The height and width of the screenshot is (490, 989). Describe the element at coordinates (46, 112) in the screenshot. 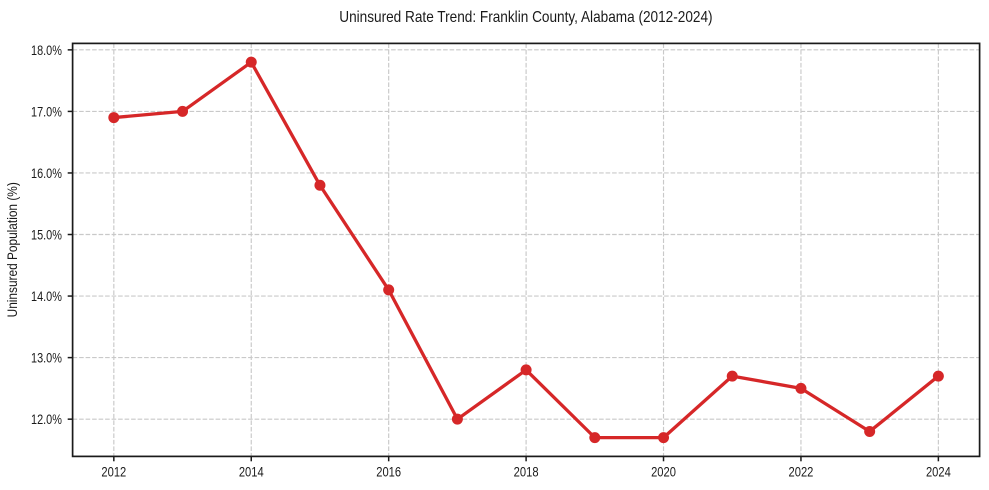

I see `svg-text: 17.0%` at that location.